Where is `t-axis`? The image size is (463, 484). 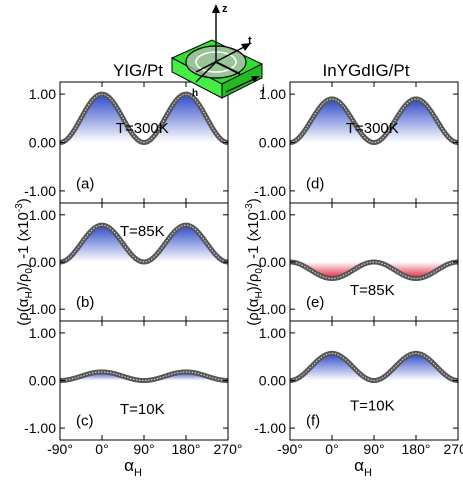 t-axis is located at coordinates (221, 59).